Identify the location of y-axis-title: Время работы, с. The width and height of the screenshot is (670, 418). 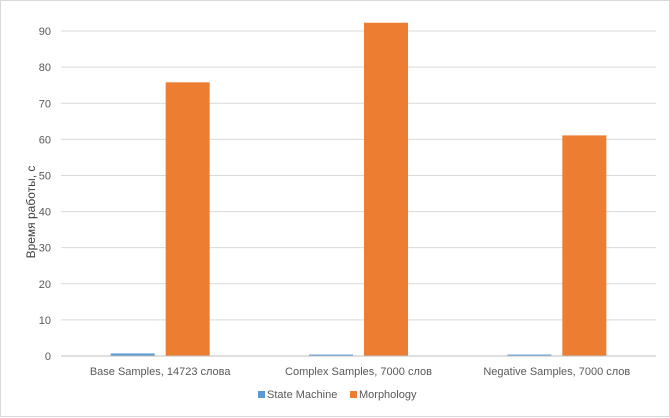
(31, 212).